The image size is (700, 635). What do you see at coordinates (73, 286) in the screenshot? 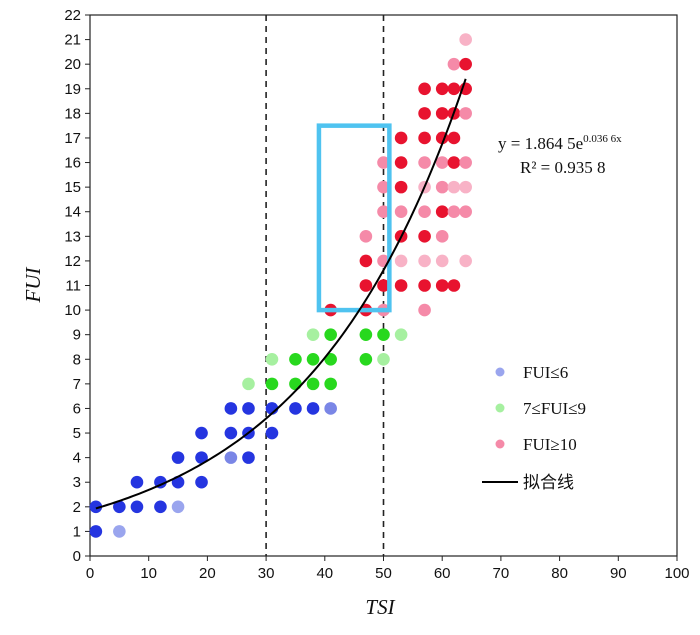
I see `y-tick-label: 11` at bounding box center [73, 286].